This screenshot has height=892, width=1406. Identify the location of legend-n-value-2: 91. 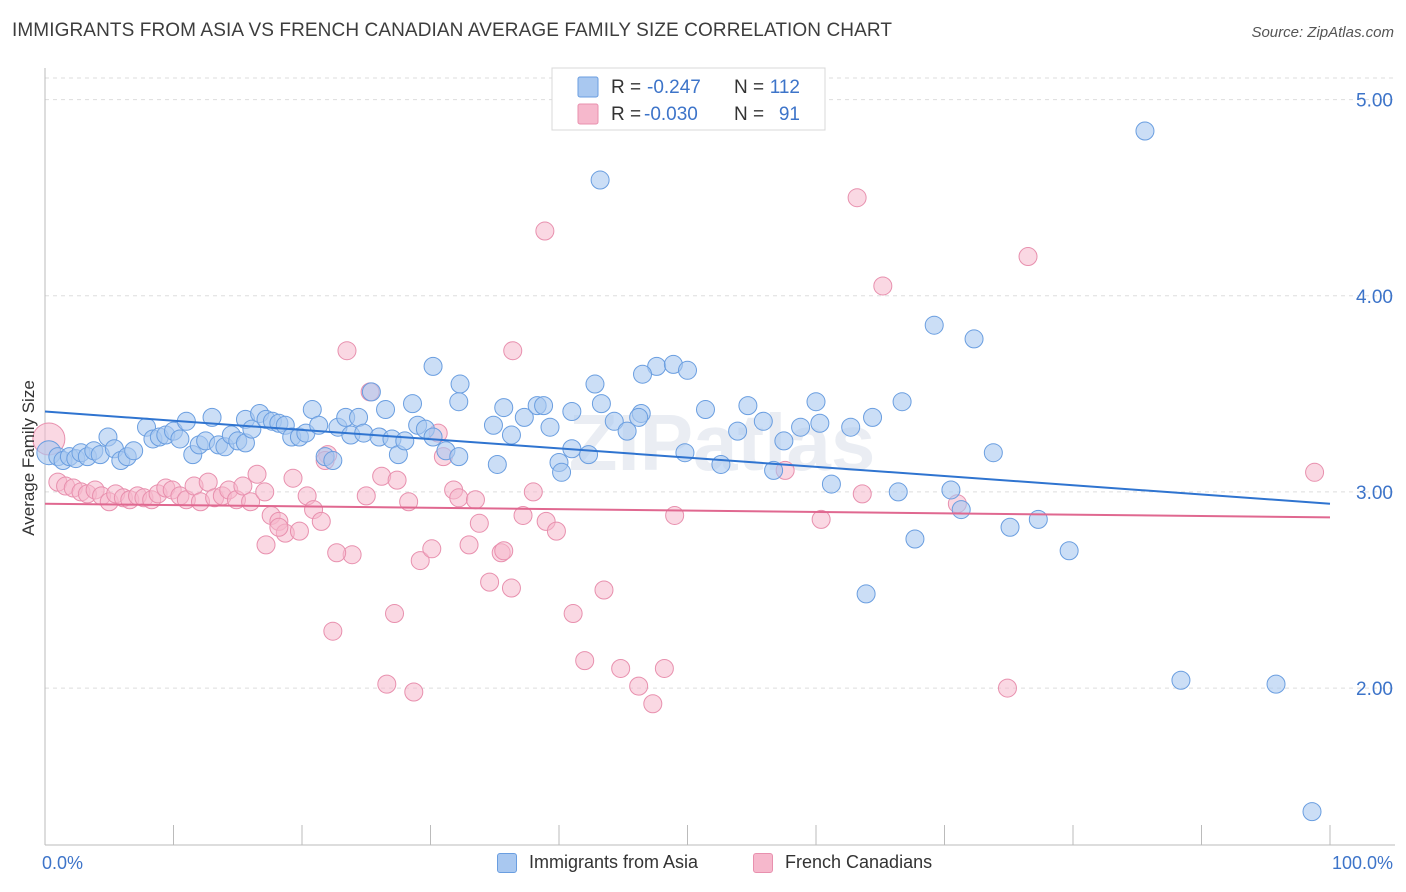
(789, 114).